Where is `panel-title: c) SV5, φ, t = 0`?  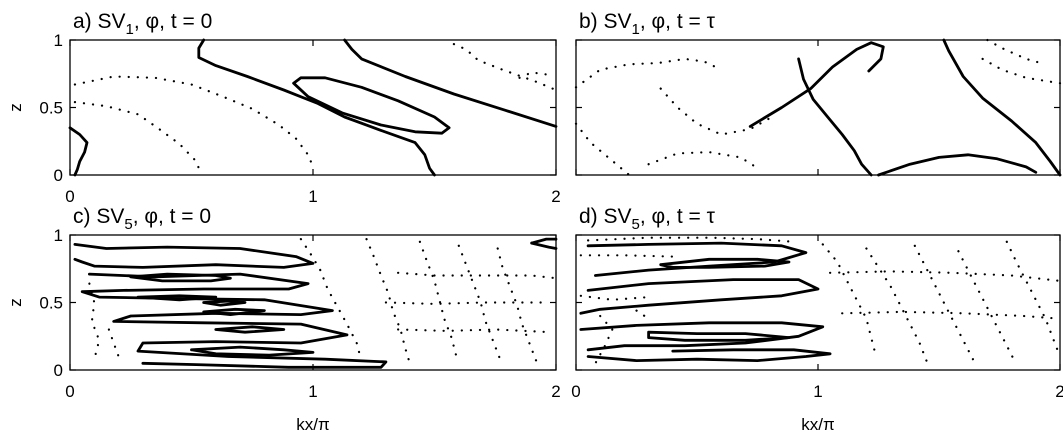 panel-title: c) SV5, φ, t = 0 is located at coordinates (142, 219).